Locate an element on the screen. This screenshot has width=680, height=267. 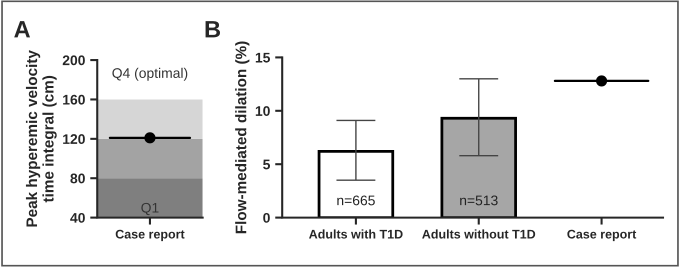
x-tick-label: Adults without T1D is located at coordinates (479, 234).